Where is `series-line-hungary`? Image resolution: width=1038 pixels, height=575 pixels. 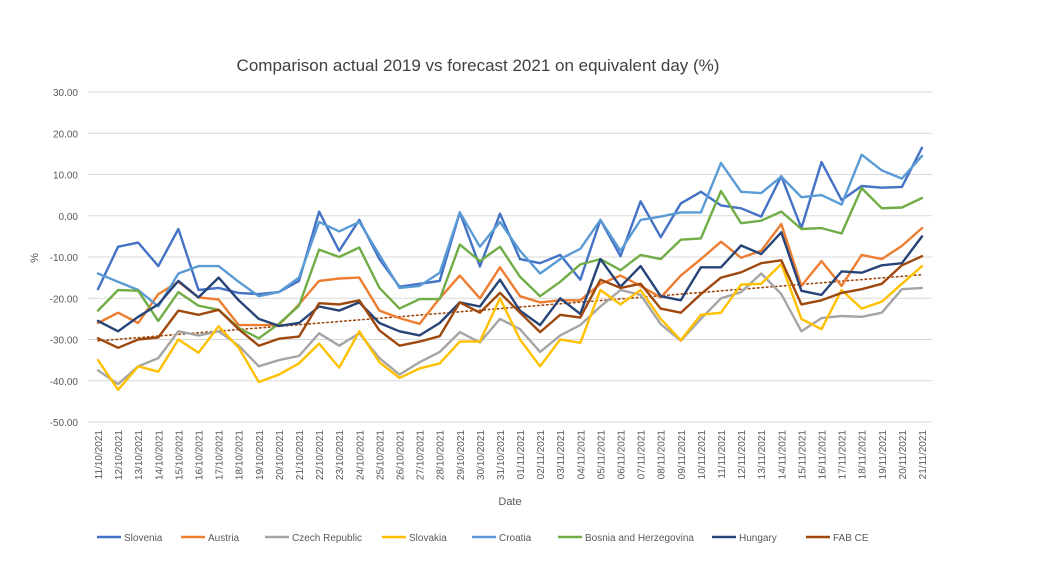 series-line-hungary is located at coordinates (510, 284).